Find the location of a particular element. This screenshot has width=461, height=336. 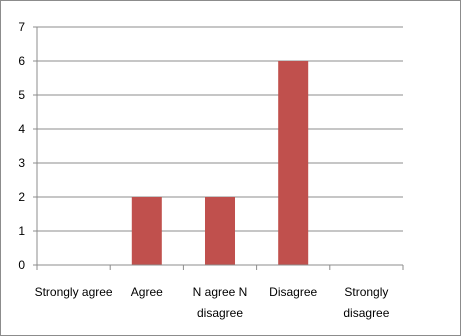

y-tick-label: 2 is located at coordinates (21, 197).